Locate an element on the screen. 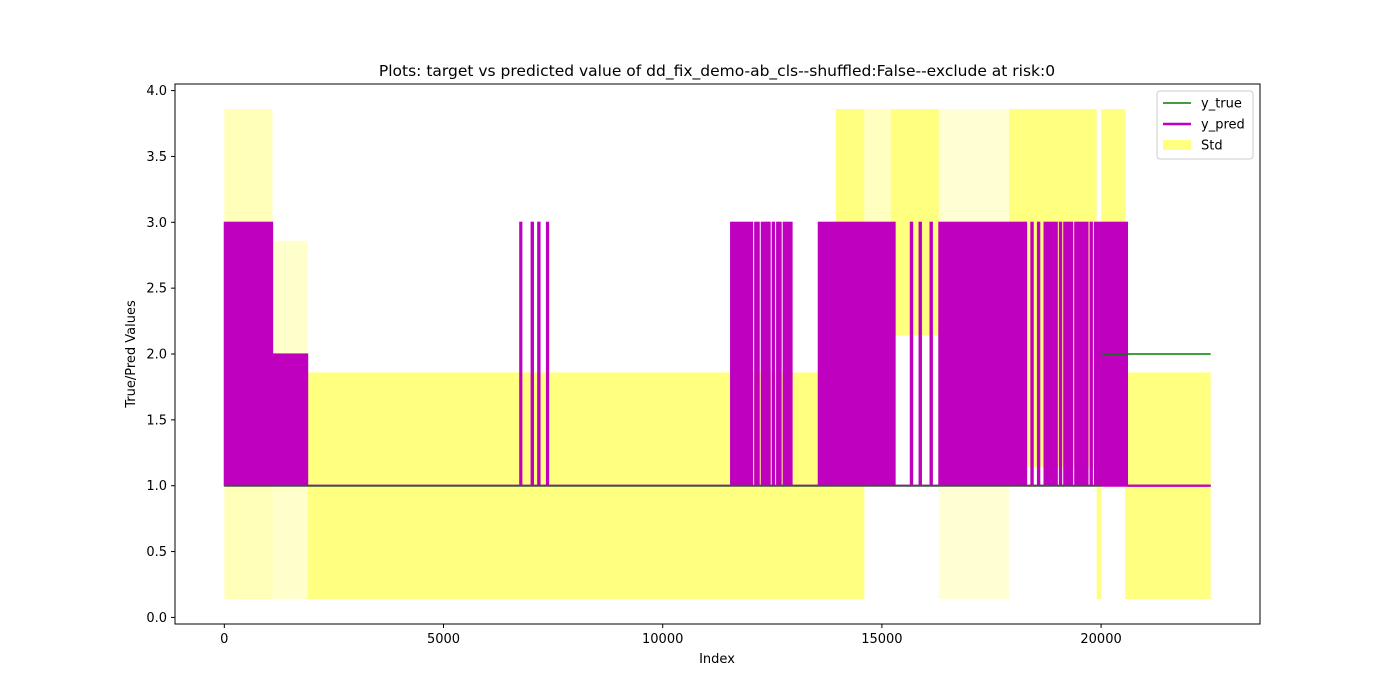  y-tick-label: 3.0 is located at coordinates (156, 223).